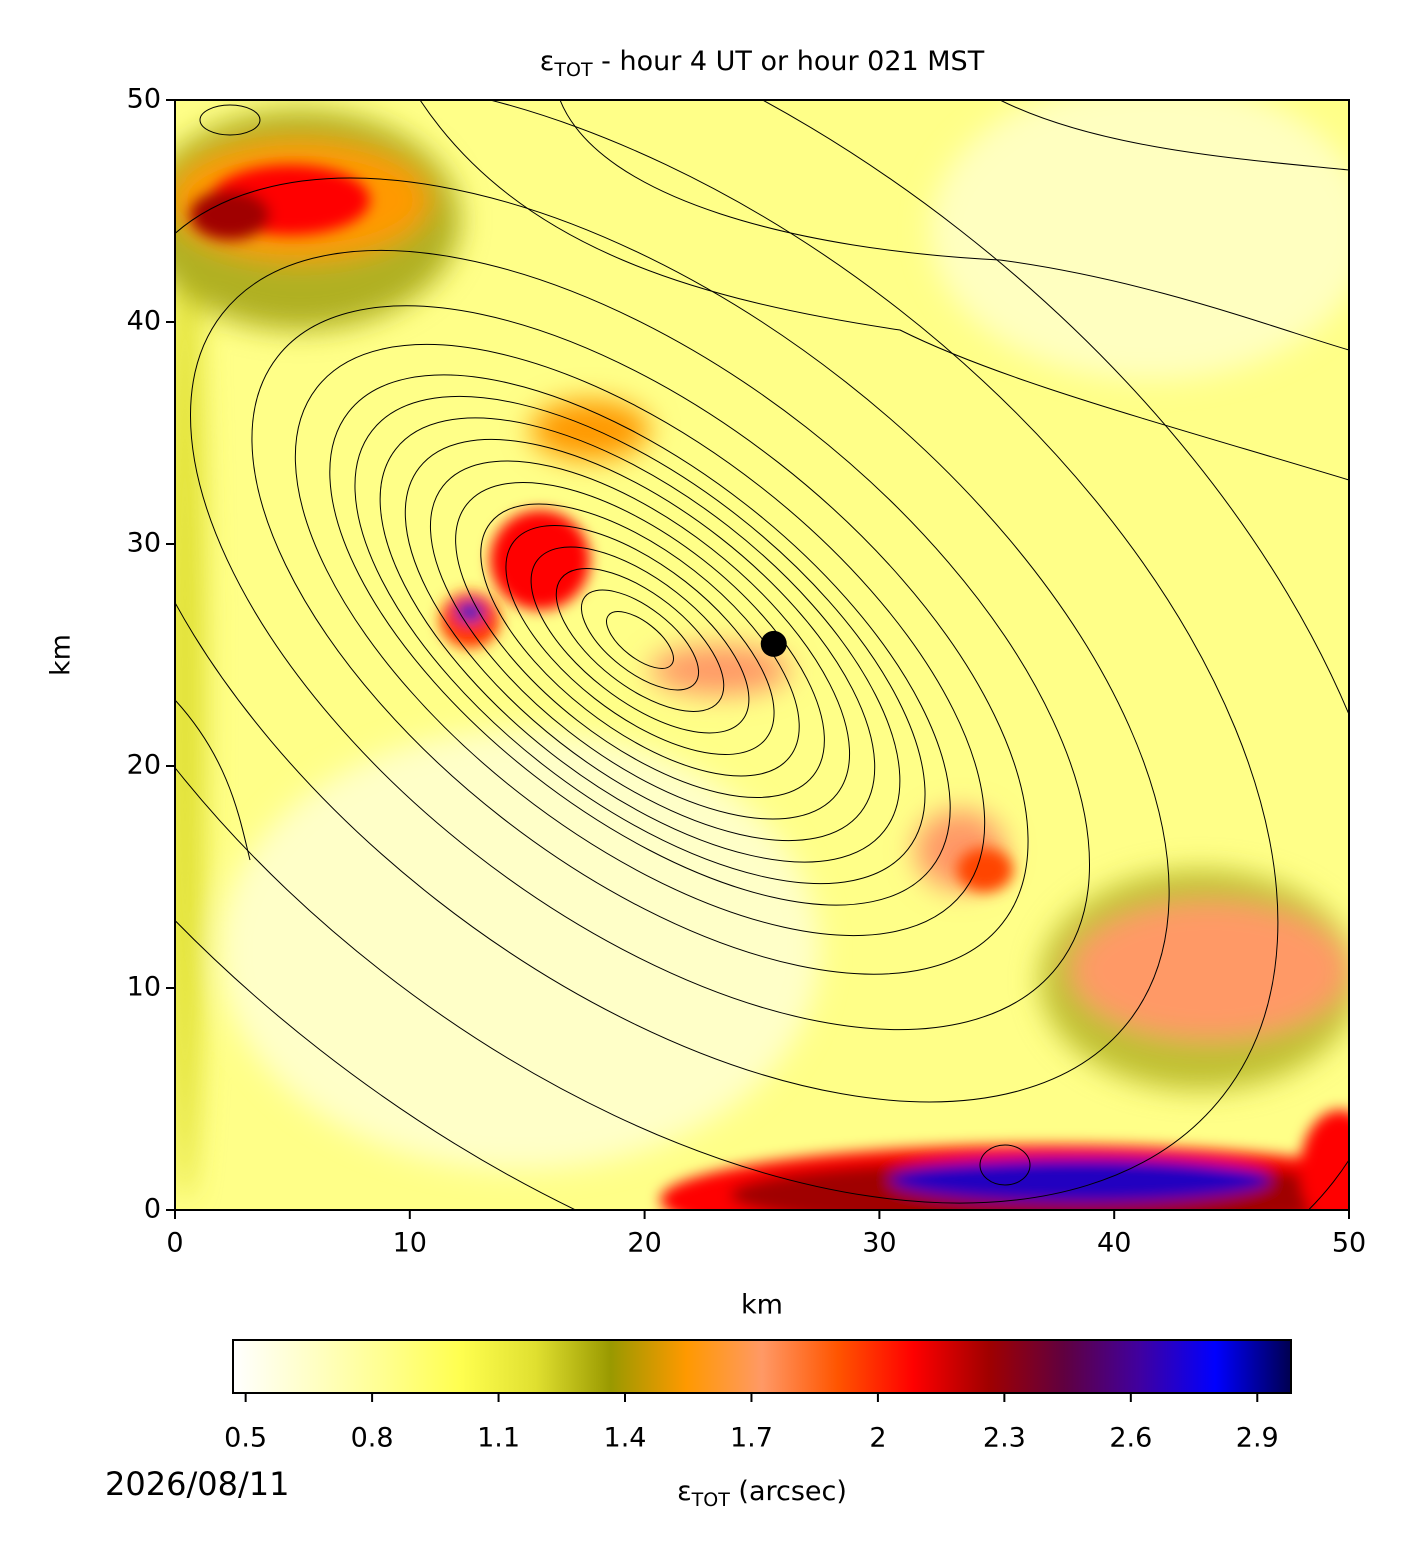 The width and height of the screenshot is (1418, 1560). Describe the element at coordinates (61, 655) in the screenshot. I see `y-axis-label: km` at that location.